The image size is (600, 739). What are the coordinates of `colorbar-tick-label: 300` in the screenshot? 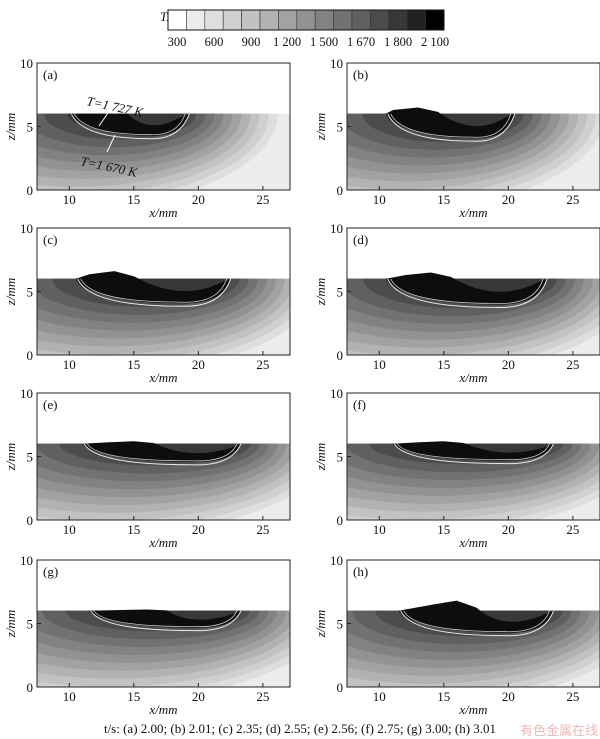 It's located at (177, 42).